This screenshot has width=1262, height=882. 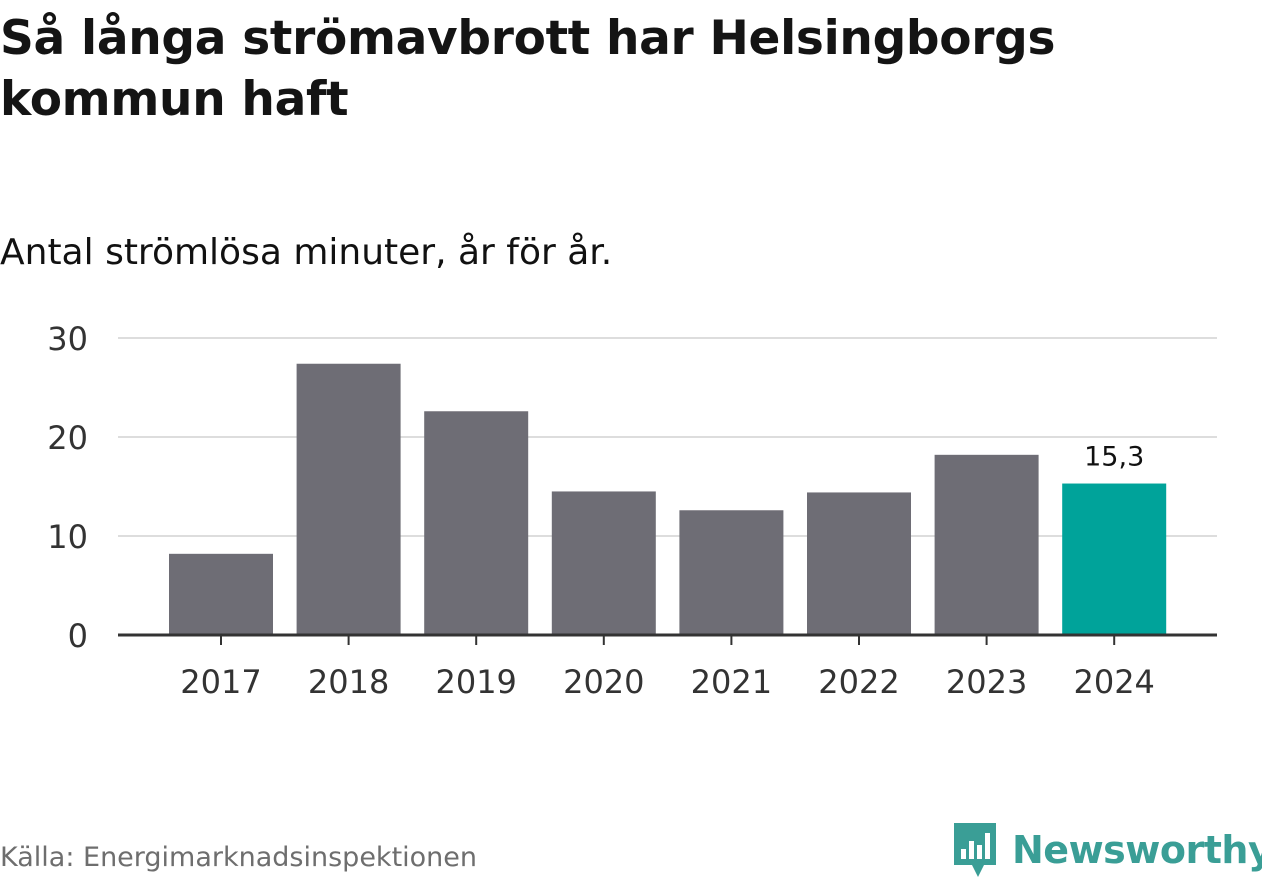 What do you see at coordinates (239, 857) in the screenshot?
I see `source-note: Källa: Energimarknadsinspektionen` at bounding box center [239, 857].